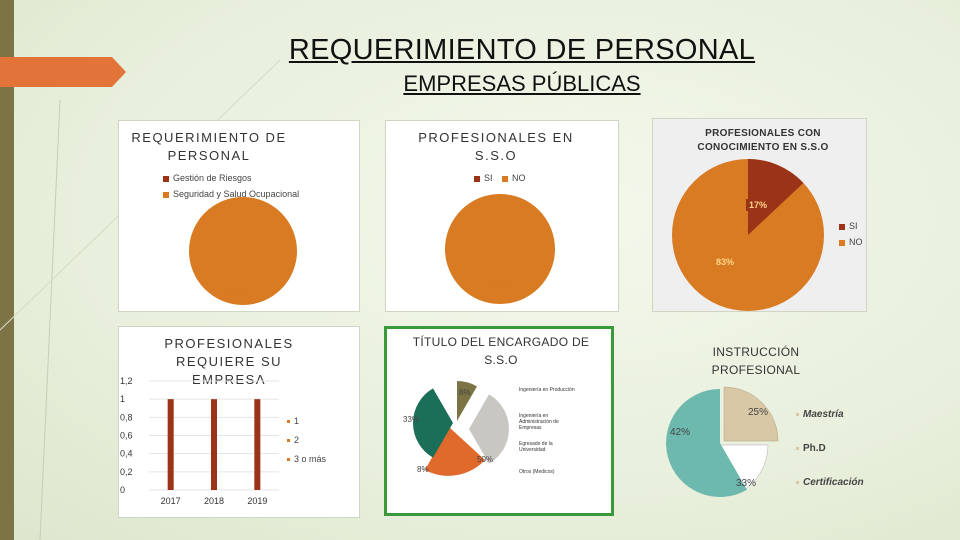 The height and width of the screenshot is (540, 960). Describe the element at coordinates (297, 421) in the screenshot. I see `legend-label: 1` at that location.